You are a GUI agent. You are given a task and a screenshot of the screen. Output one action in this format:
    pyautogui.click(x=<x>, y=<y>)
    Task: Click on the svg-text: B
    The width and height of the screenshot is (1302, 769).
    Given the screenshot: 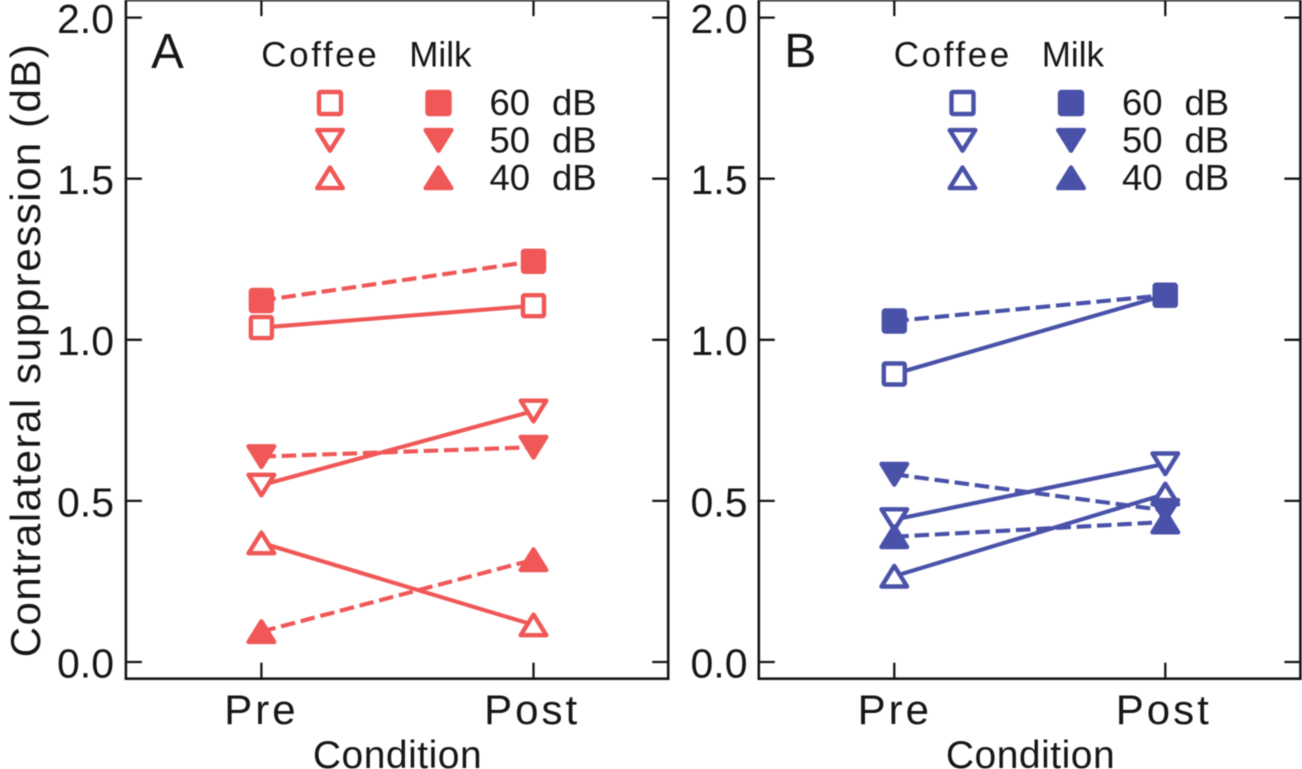 What is the action you would take?
    pyautogui.click(x=800, y=51)
    